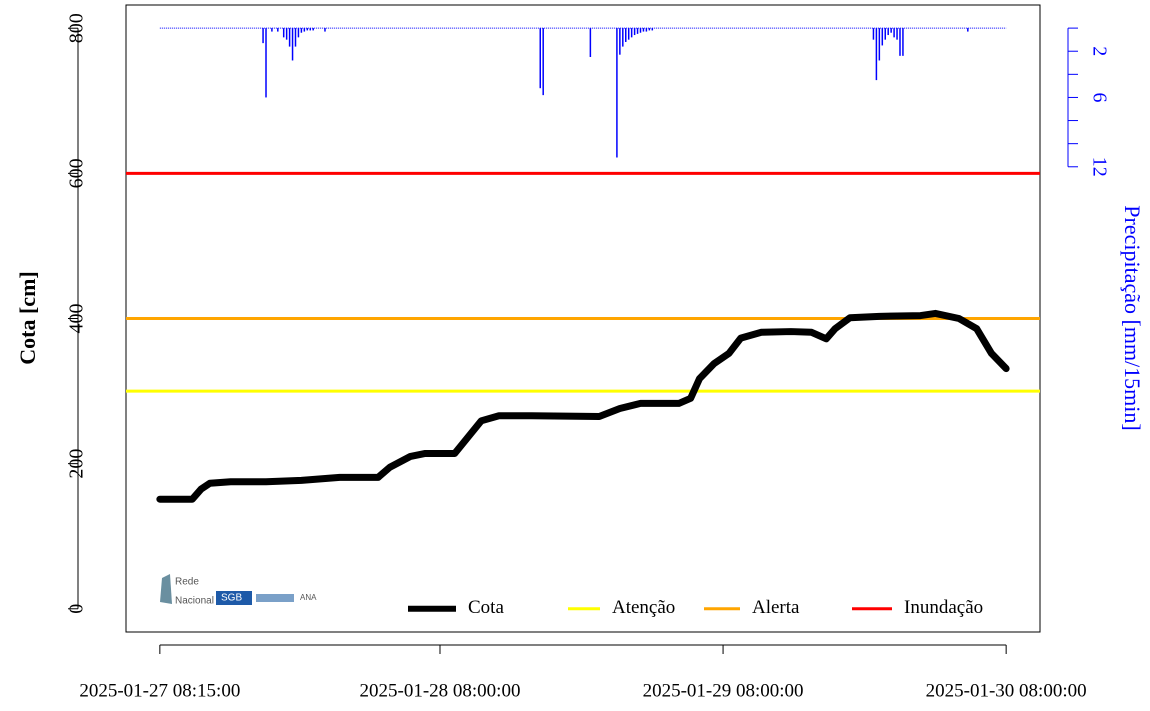 The image size is (1150, 711). Describe the element at coordinates (1099, 167) in the screenshot. I see `y2-tick-label: 12` at that location.